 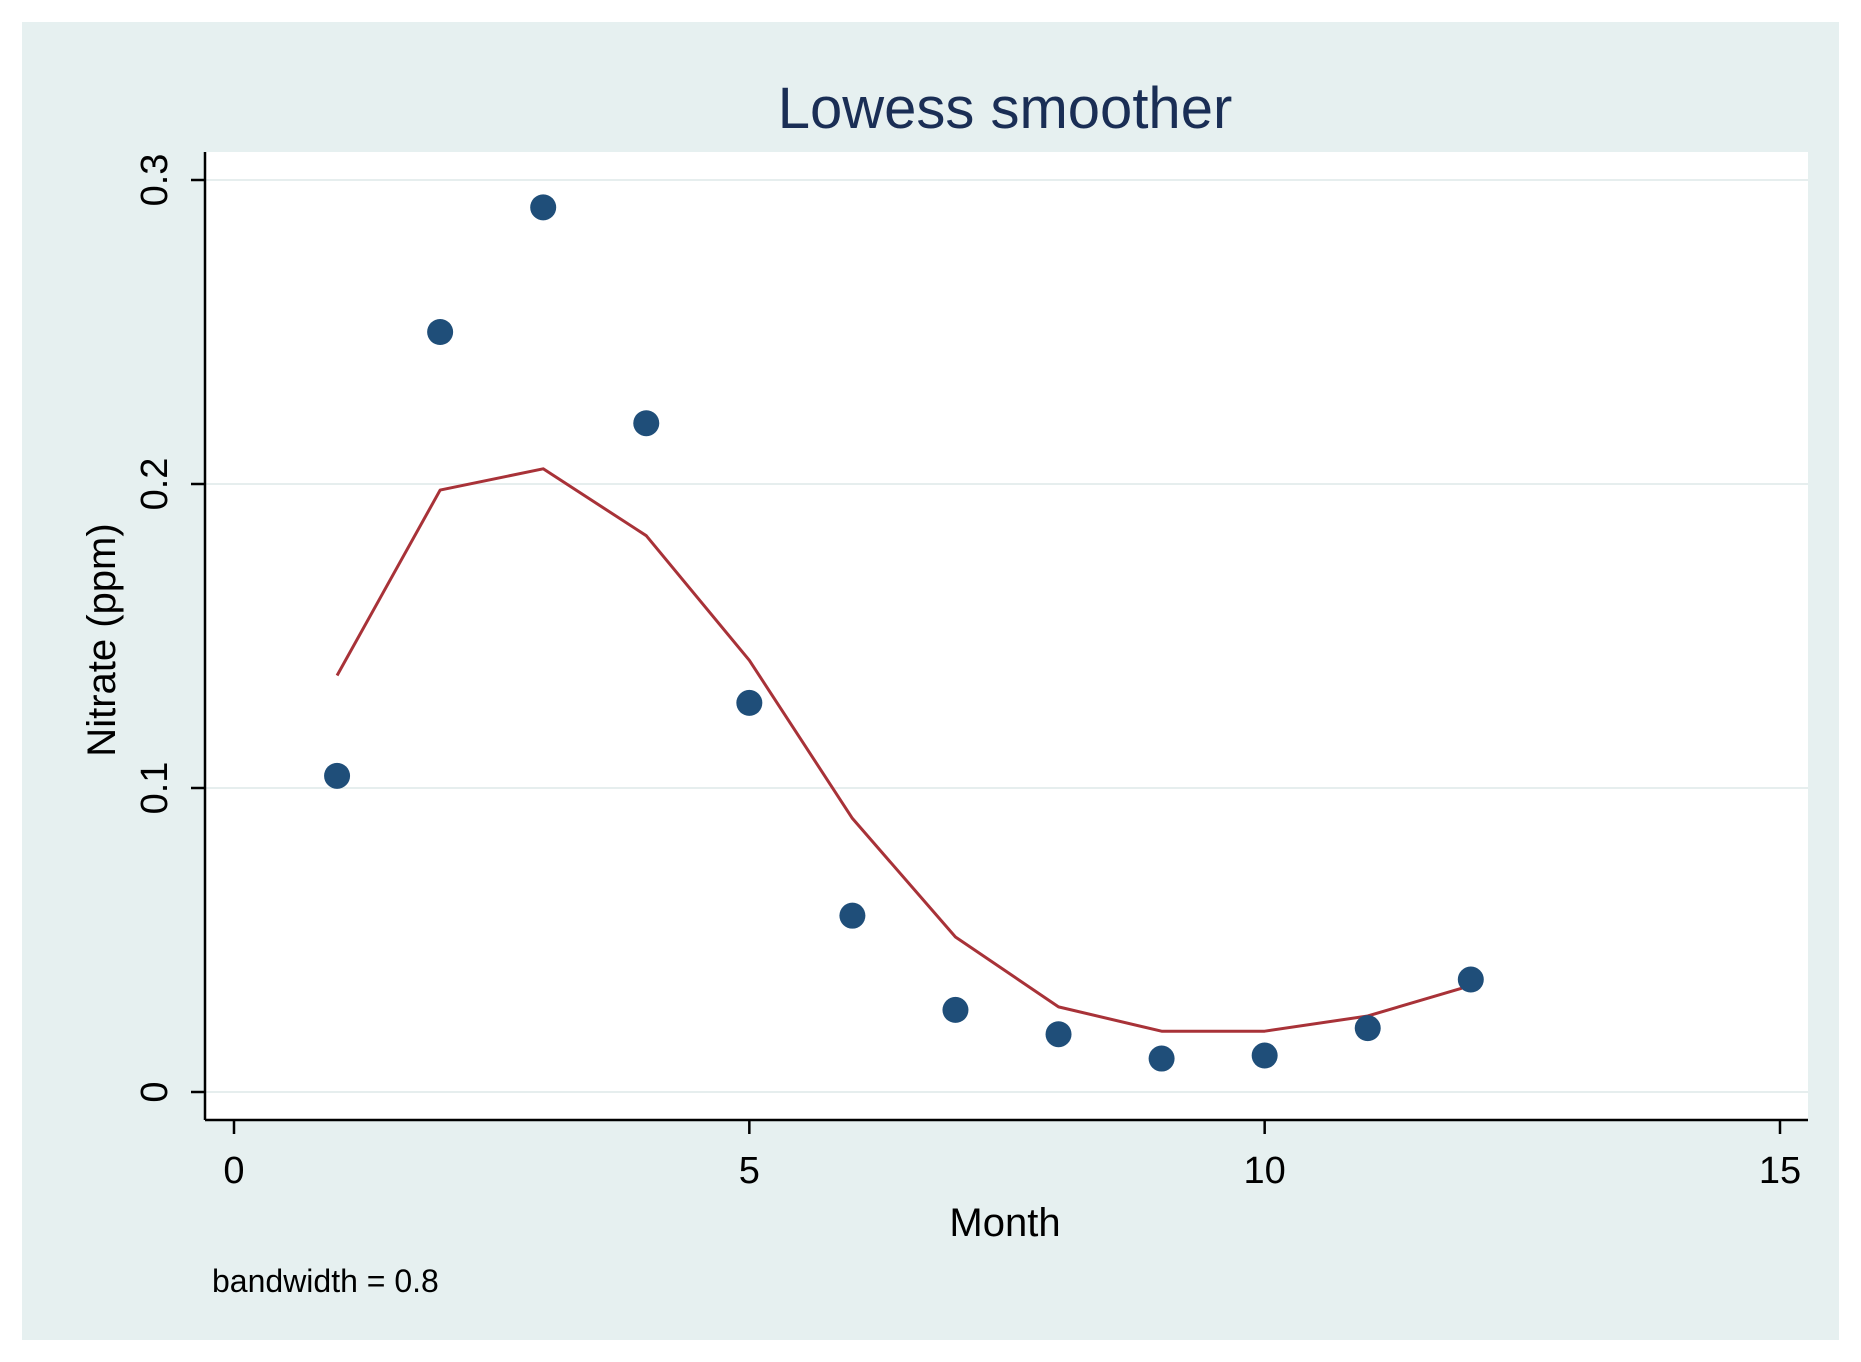 I want to click on x-tick-label: 0, so click(x=233, y=1171).